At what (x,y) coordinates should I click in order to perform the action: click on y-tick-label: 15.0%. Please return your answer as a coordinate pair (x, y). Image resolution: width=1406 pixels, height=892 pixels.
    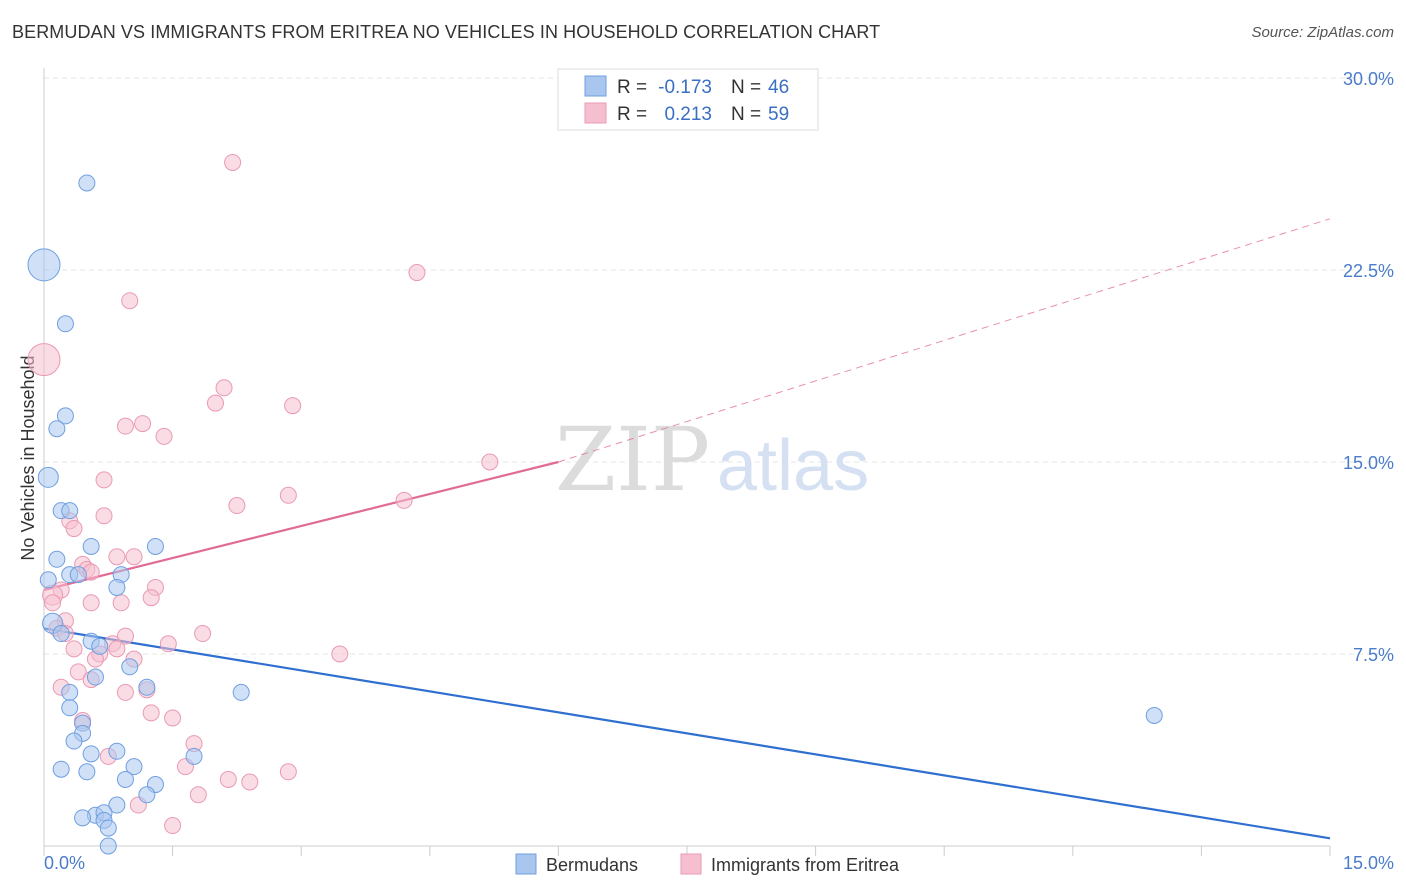
    Looking at the image, I should click on (1368, 463).